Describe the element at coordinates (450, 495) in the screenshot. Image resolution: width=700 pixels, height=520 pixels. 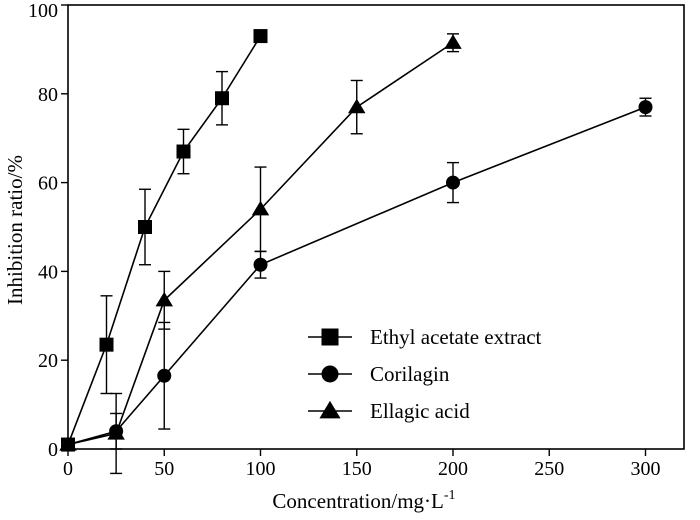
I see `x-axis-title-superscript: -1` at that location.